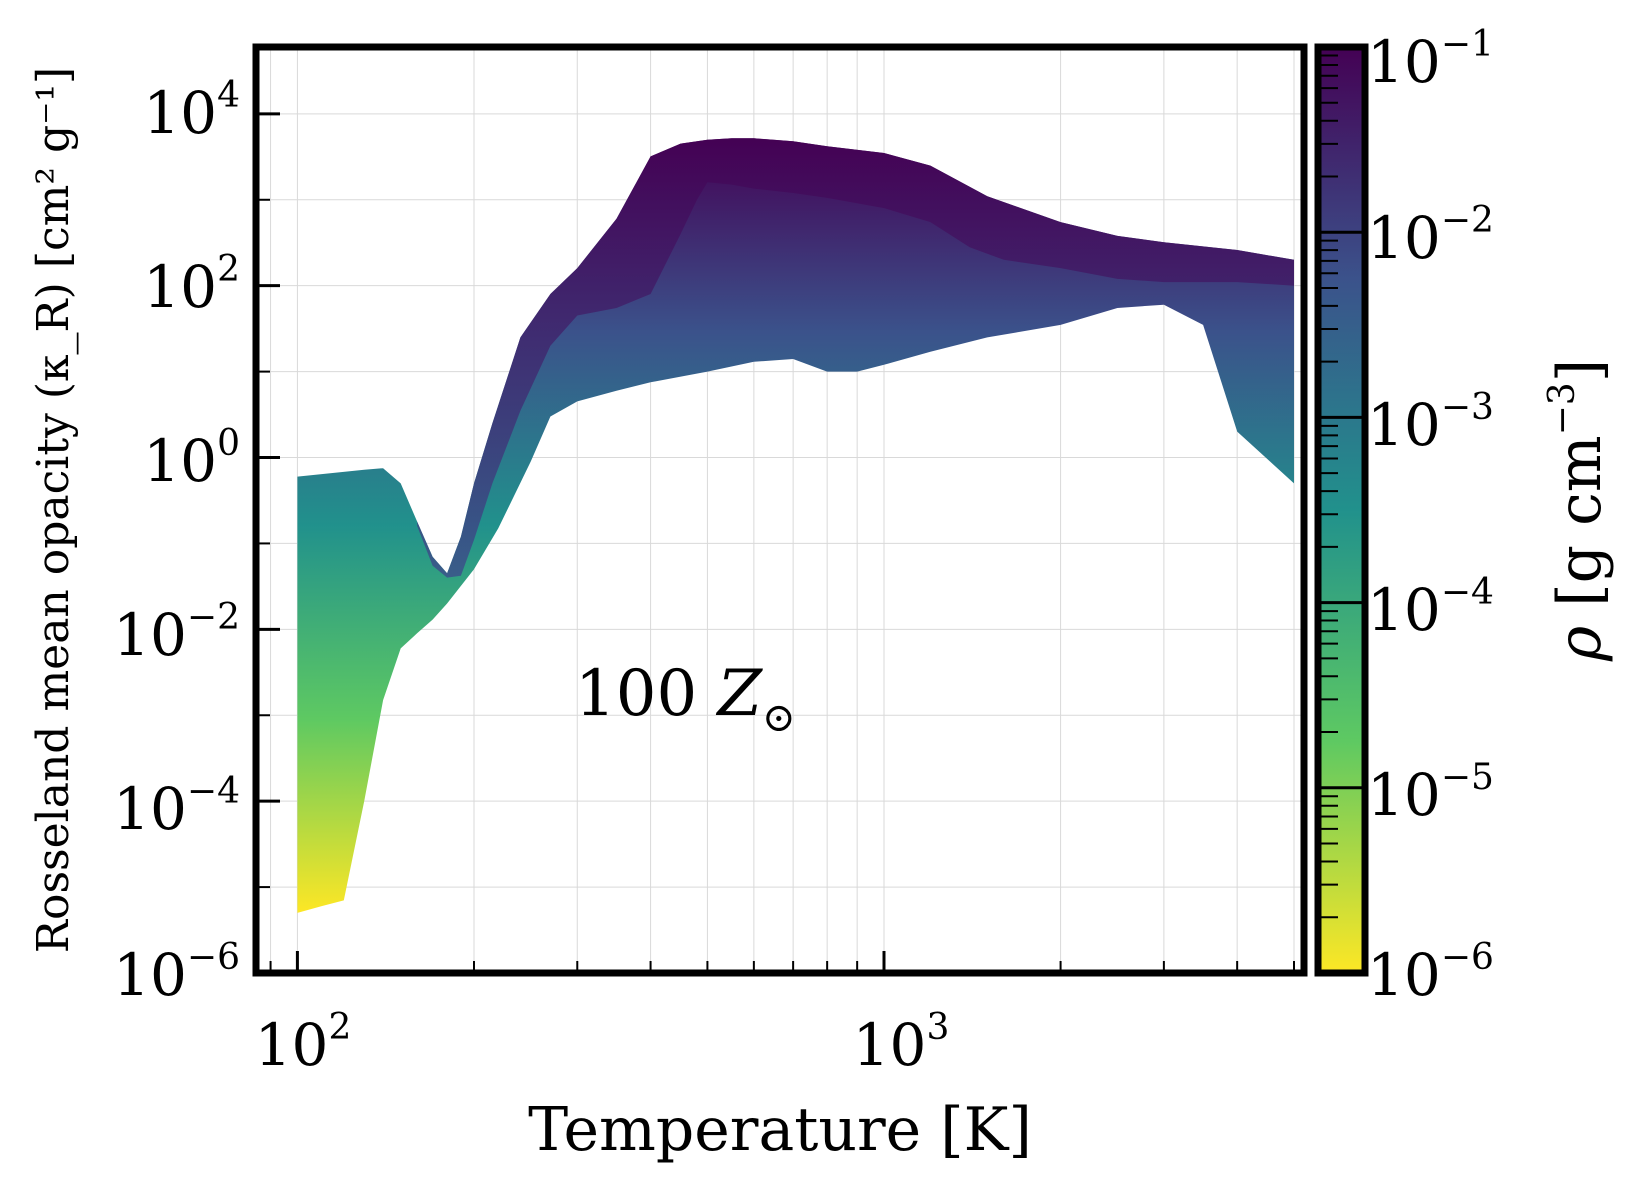 This screenshot has height=1182, width=1633. I want to click on colorbar-title: ρ [g cm−3], so click(1578, 510).